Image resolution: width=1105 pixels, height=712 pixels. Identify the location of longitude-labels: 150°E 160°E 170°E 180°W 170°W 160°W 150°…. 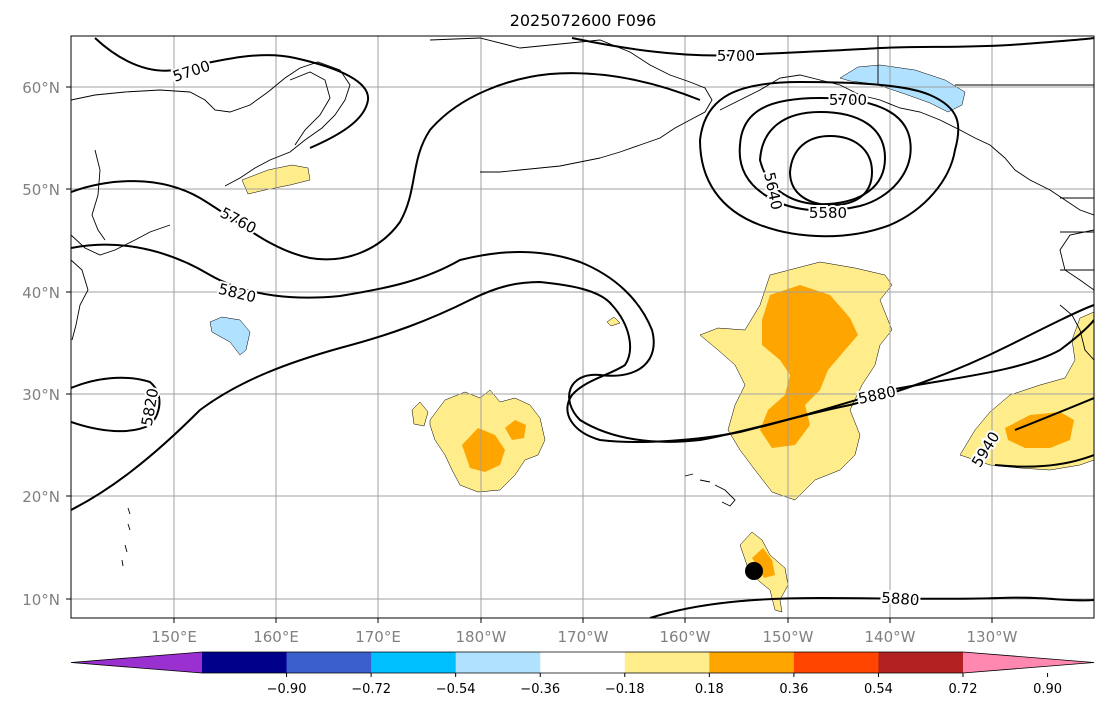
(584, 637).